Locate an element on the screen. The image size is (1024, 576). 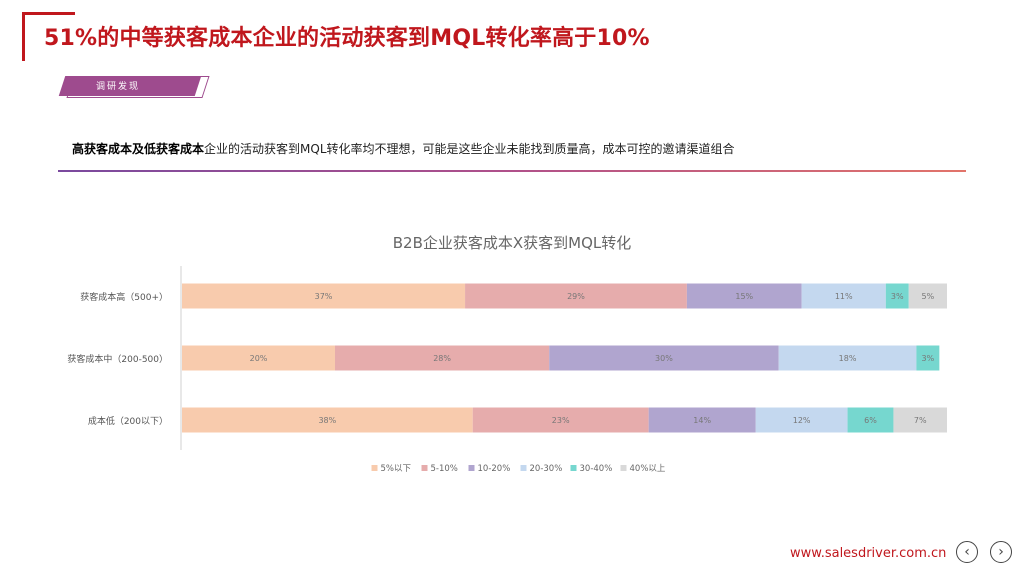
next-page-button: › is located at coordinates (1001, 552).